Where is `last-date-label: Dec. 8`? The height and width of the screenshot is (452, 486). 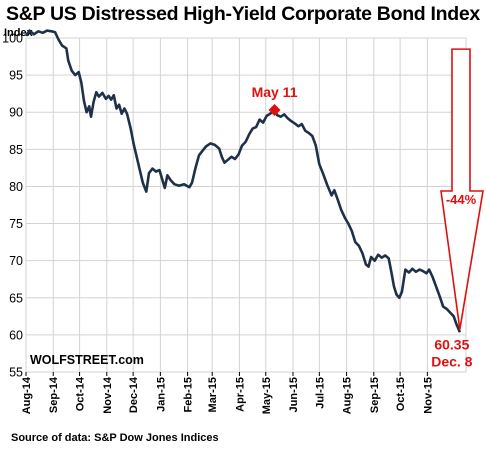 last-date-label: Dec. 8 is located at coordinates (451, 361).